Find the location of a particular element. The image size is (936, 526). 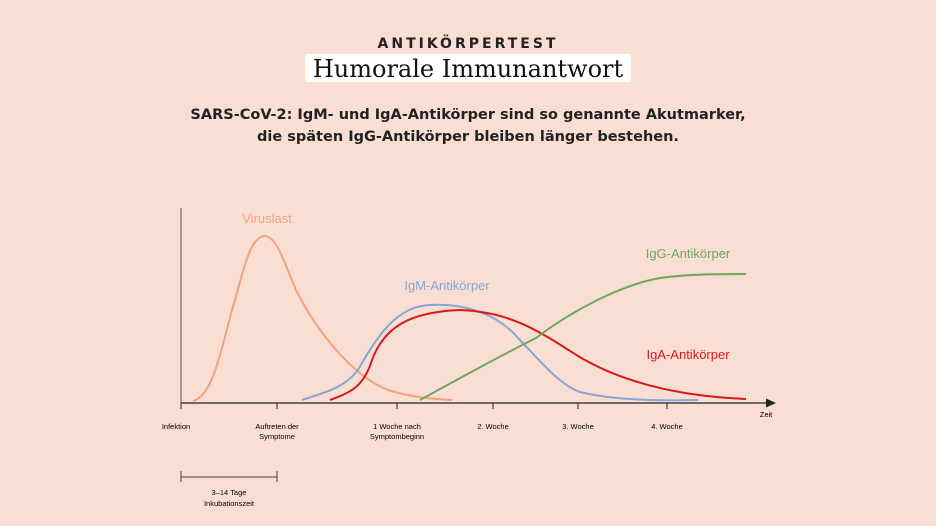

tick-label-woche-1-1: 1 Woche nach is located at coordinates (397, 426).